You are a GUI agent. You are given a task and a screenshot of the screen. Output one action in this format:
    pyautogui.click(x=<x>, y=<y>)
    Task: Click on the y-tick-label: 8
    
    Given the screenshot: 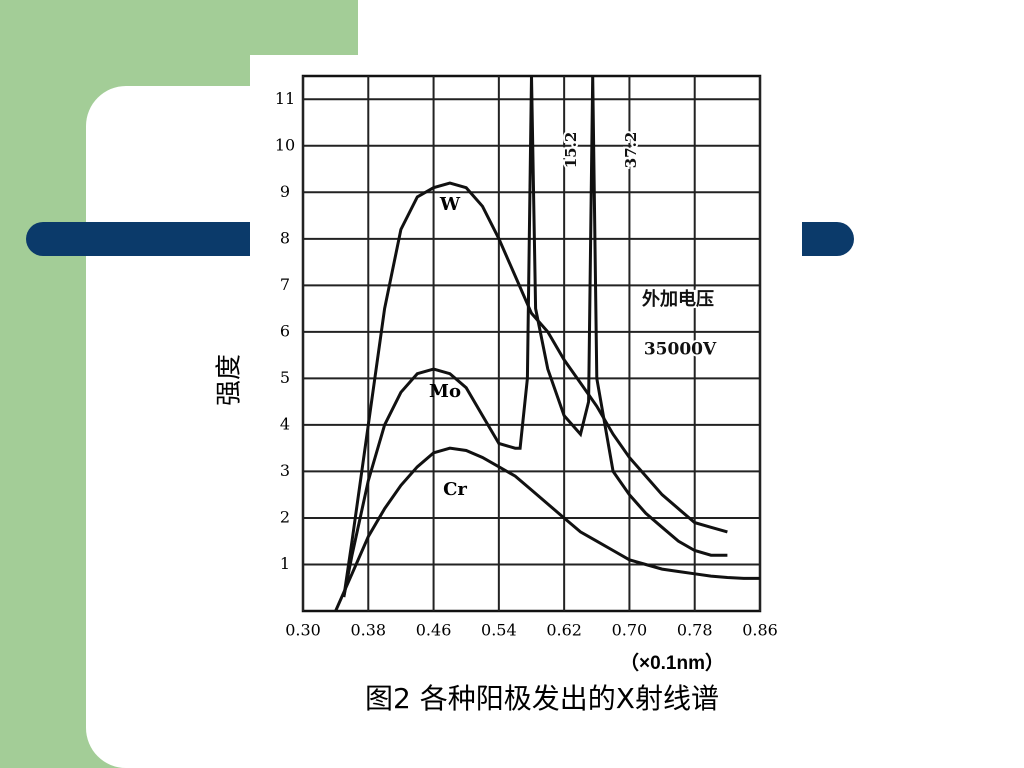 What is the action you would take?
    pyautogui.click(x=285, y=237)
    